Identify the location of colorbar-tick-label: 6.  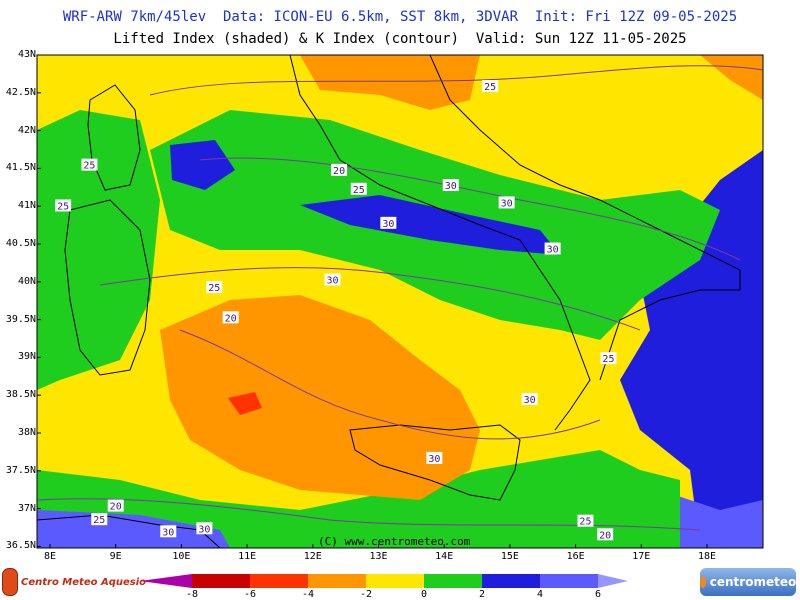
(598, 594).